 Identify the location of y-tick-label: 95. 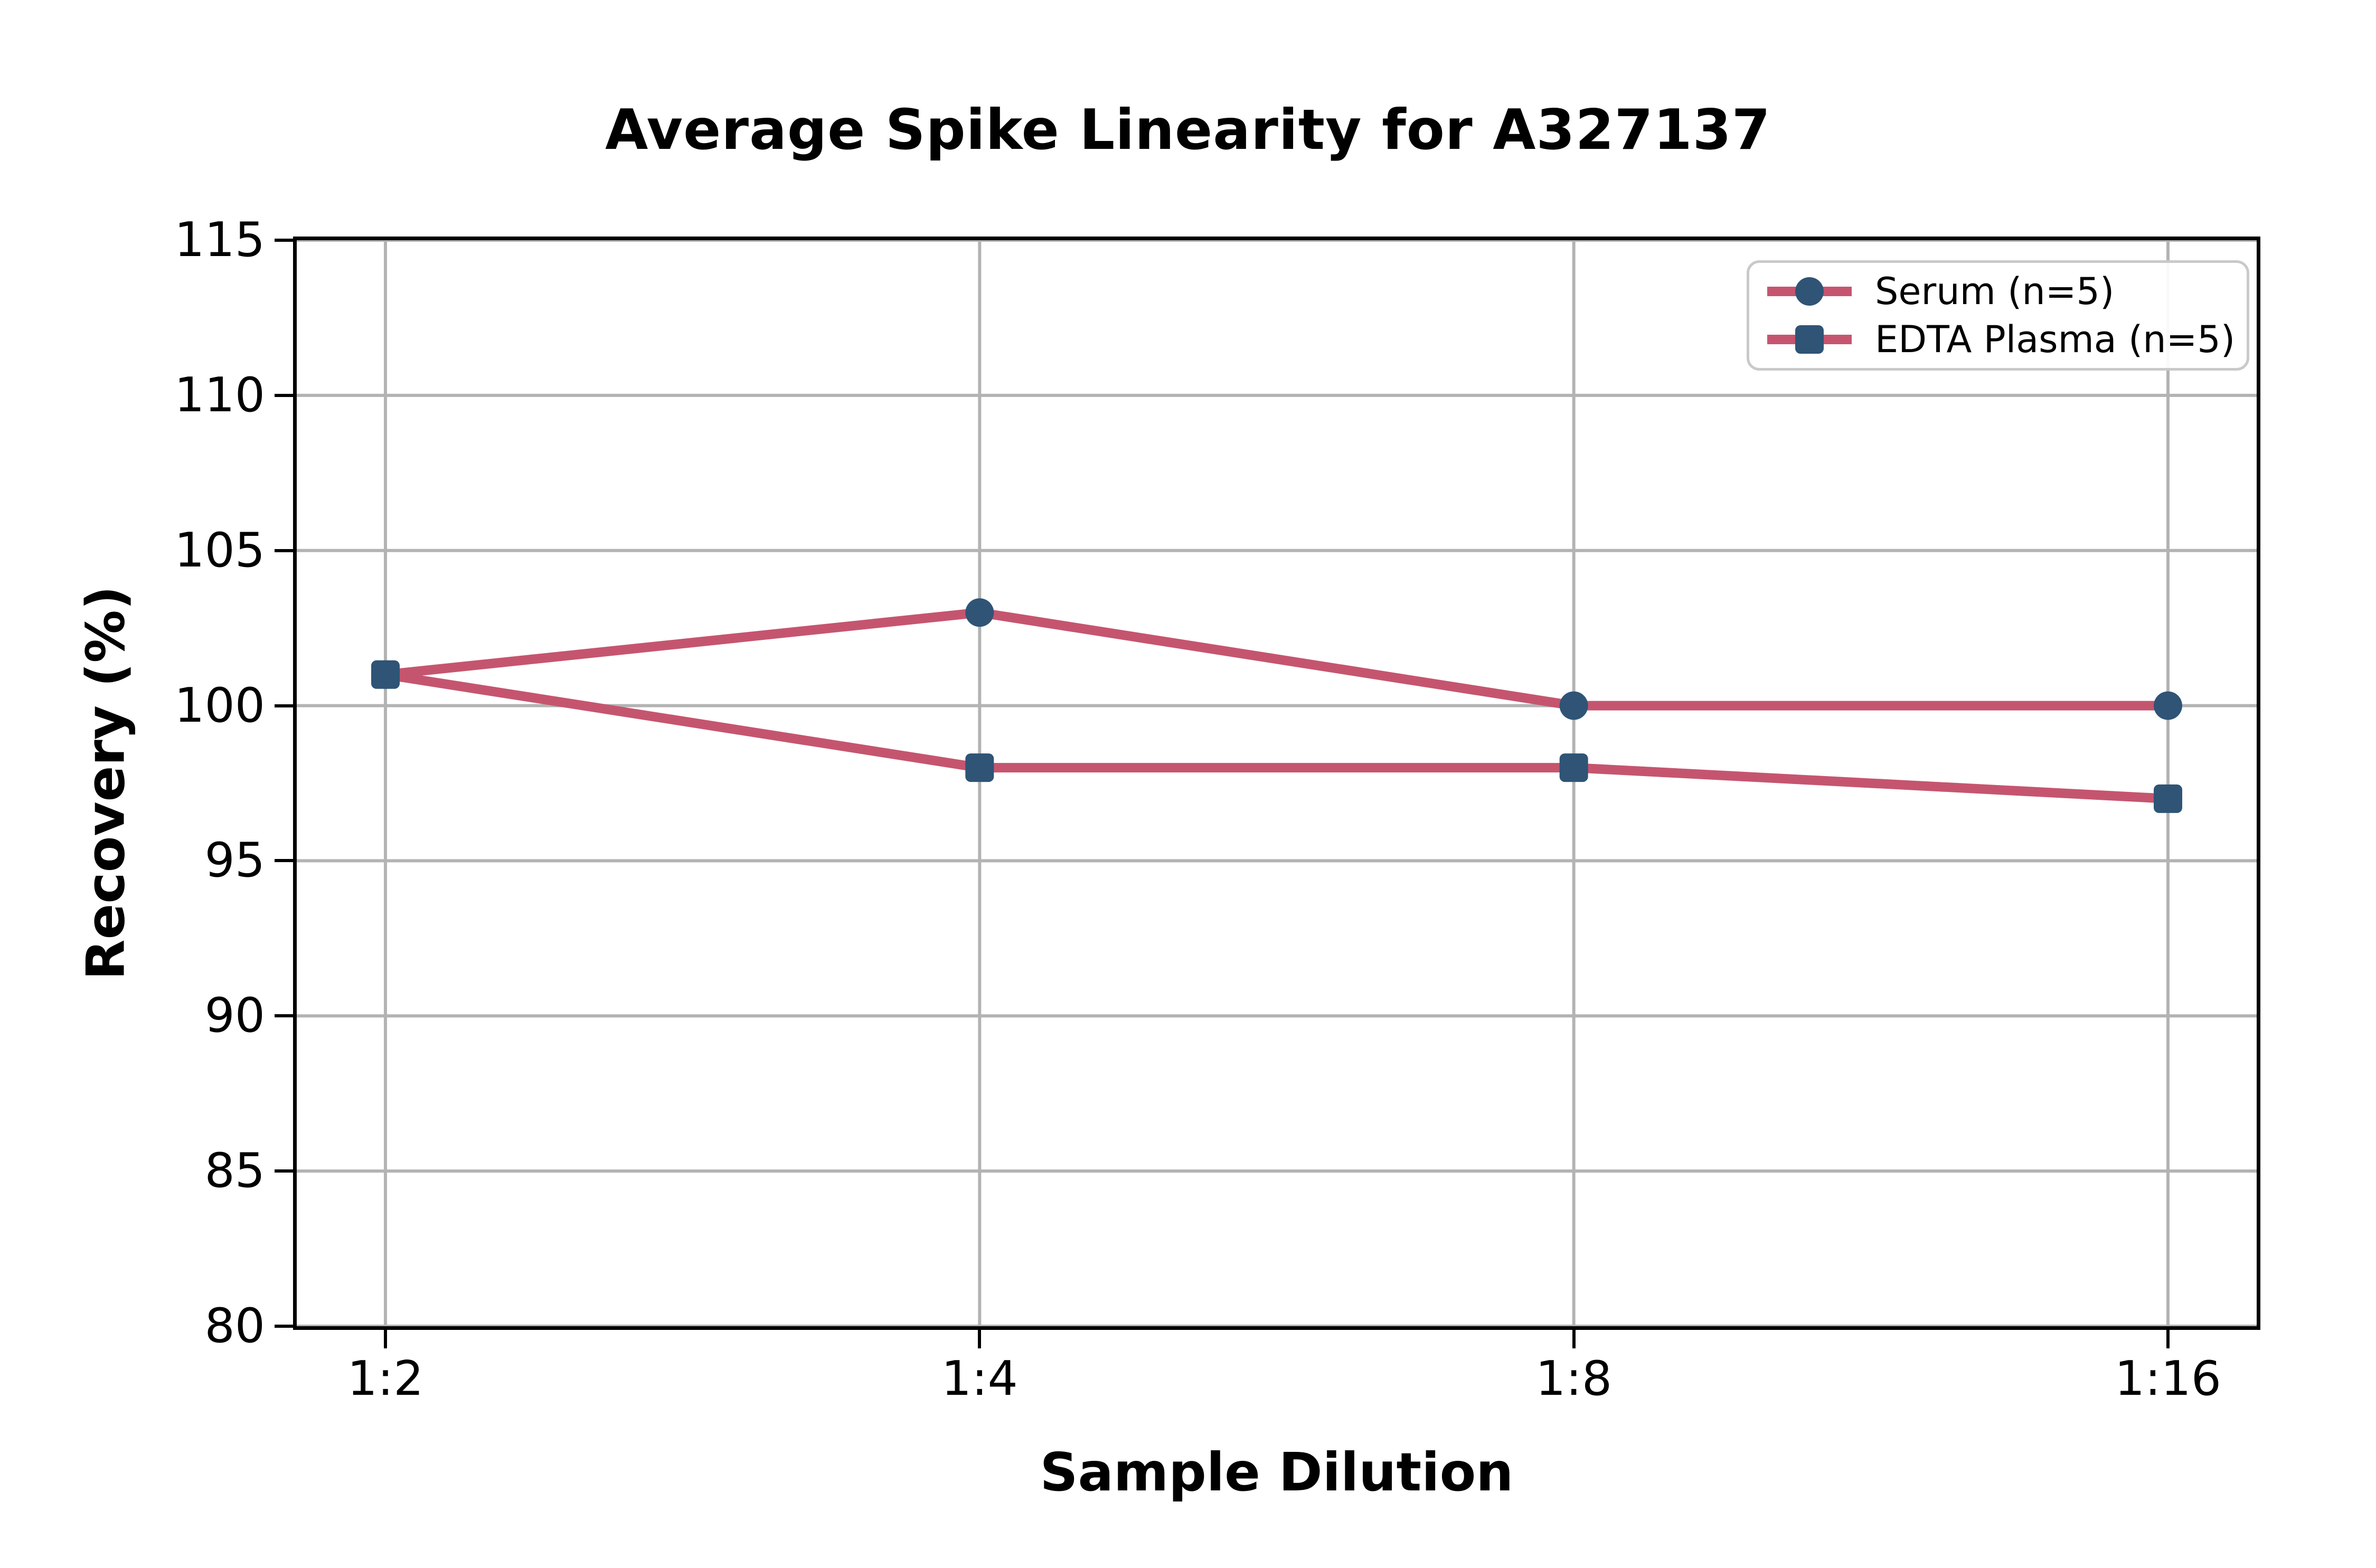
(234, 861).